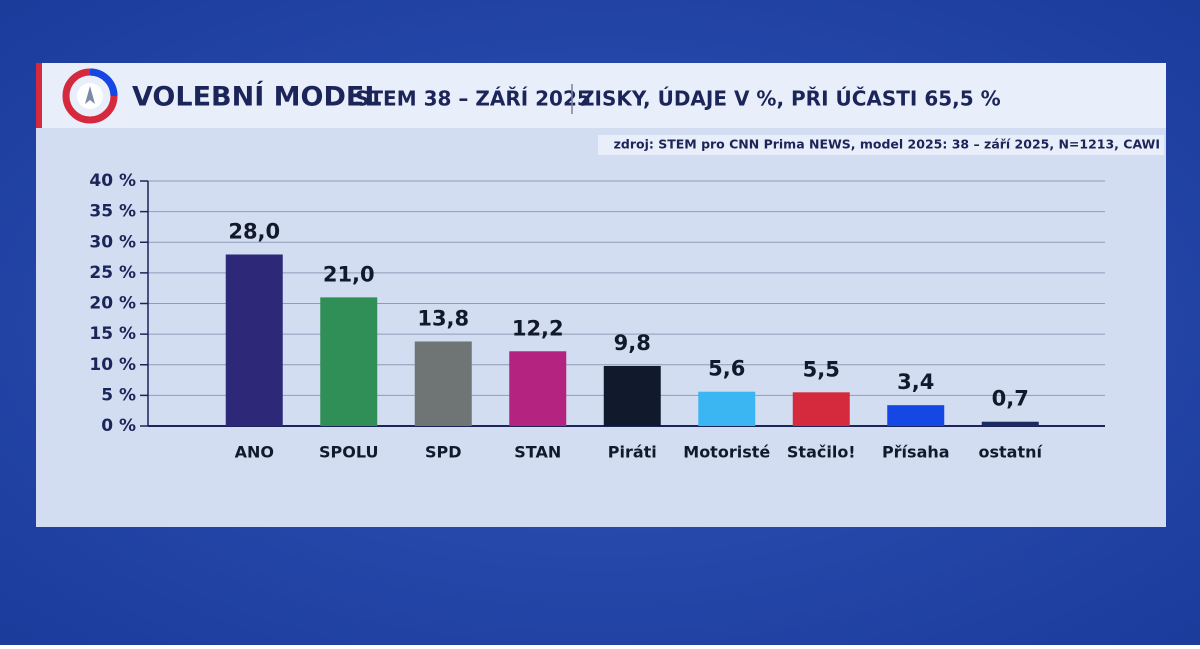  Describe the element at coordinates (118, 426) in the screenshot. I see `y-tick-label: 0 %` at that location.